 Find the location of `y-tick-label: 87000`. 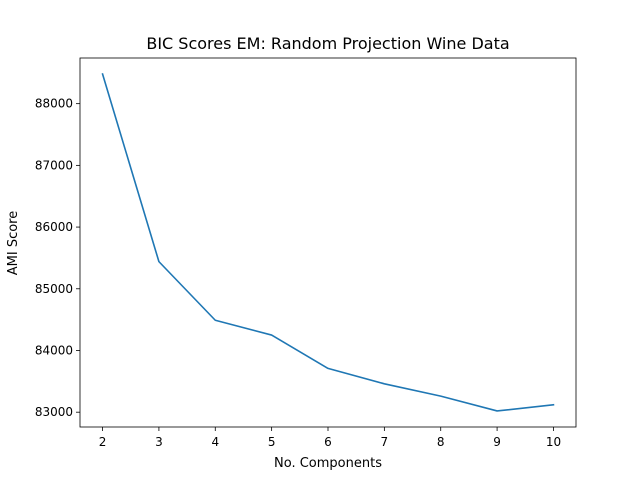

y-tick-label: 87000 is located at coordinates (54, 165).